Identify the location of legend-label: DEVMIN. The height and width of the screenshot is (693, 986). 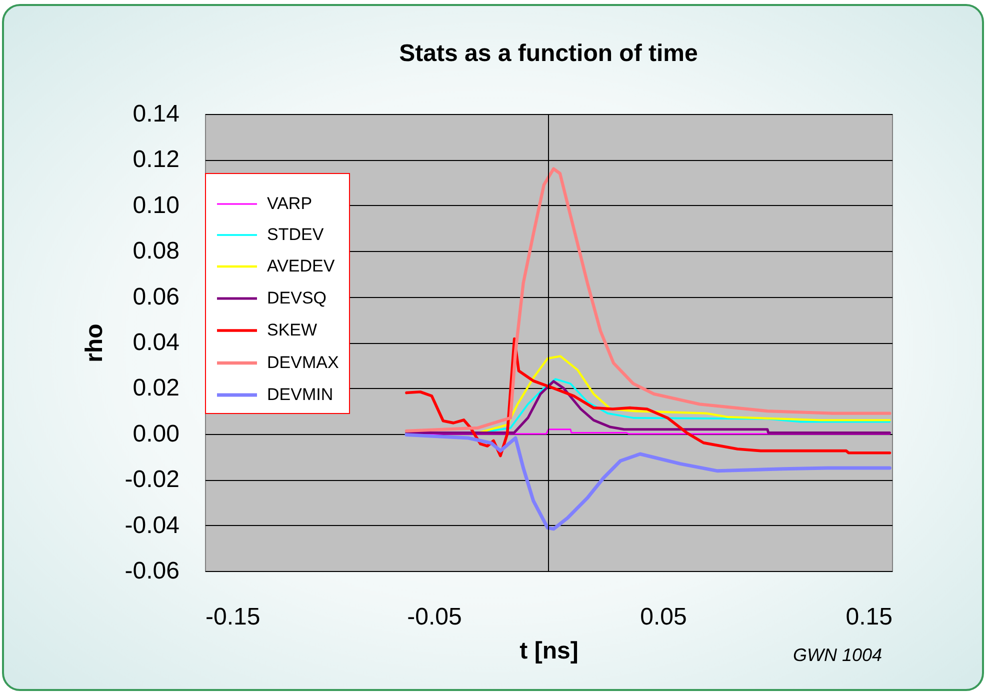
(300, 394).